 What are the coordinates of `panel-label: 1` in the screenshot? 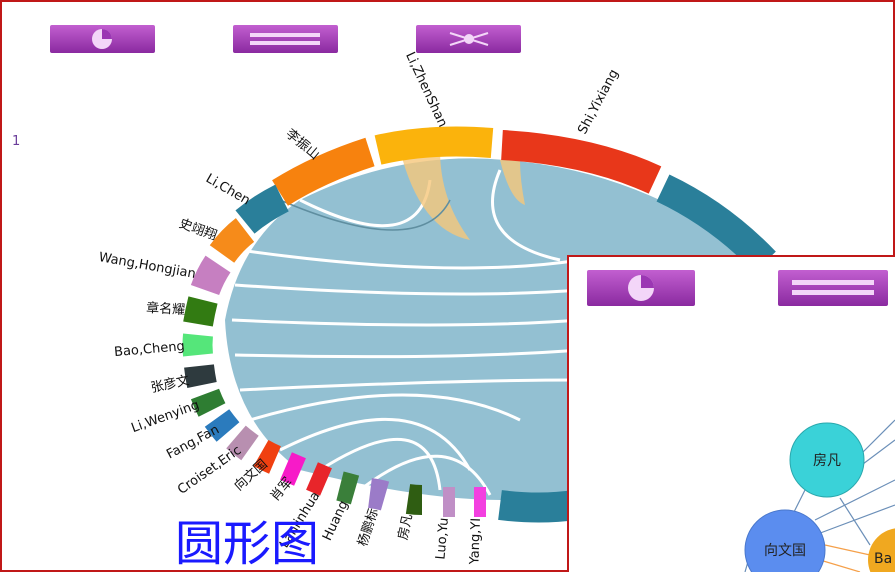 It's located at (16, 141).